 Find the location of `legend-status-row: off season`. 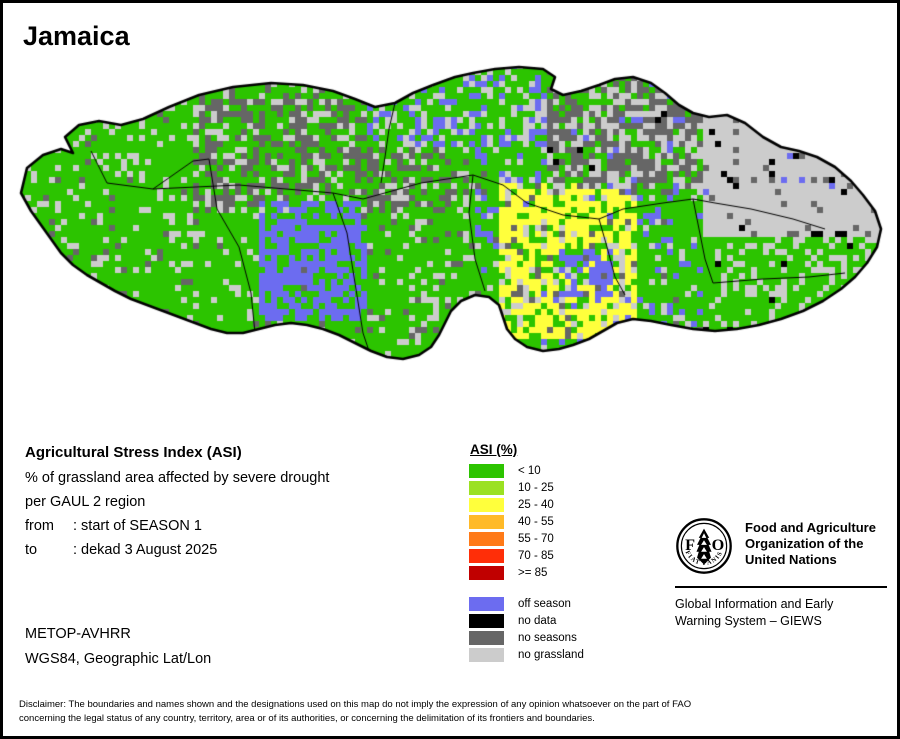

legend-status-row: off season is located at coordinates (526, 604).